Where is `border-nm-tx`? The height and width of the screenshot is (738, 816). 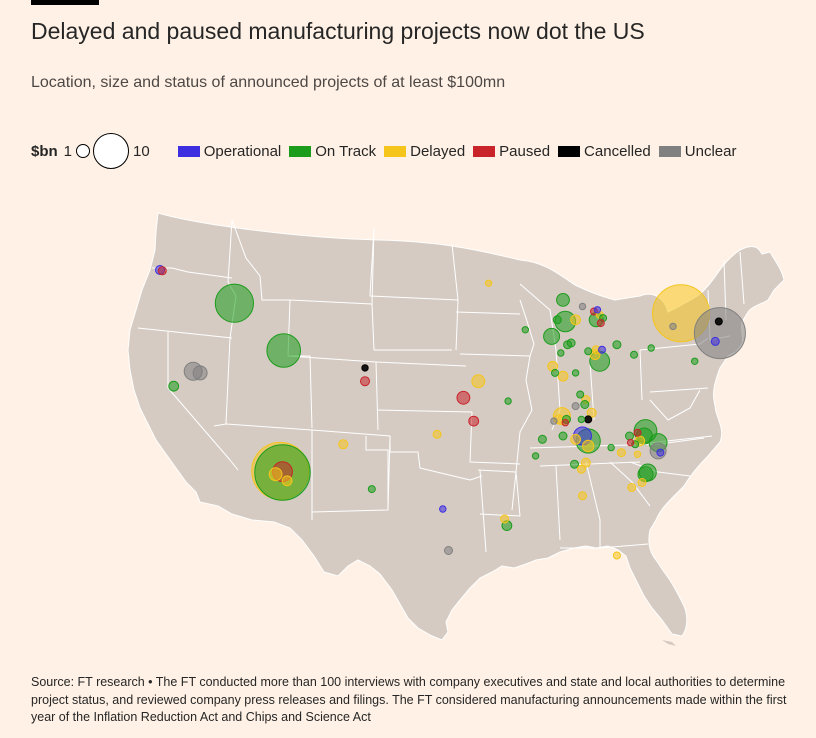
border-nm-tx is located at coordinates (350, 474).